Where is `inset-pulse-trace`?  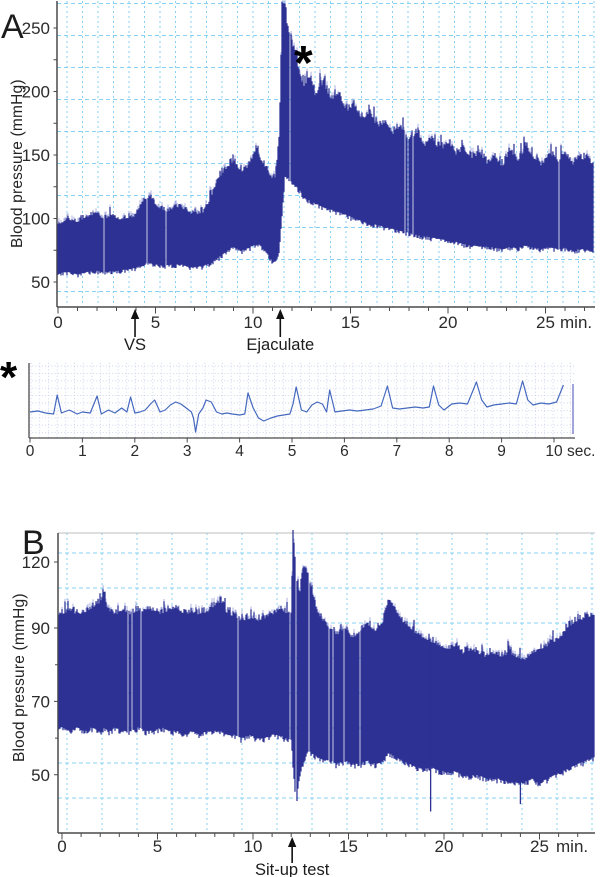 inset-pulse-trace is located at coordinates (296, 406).